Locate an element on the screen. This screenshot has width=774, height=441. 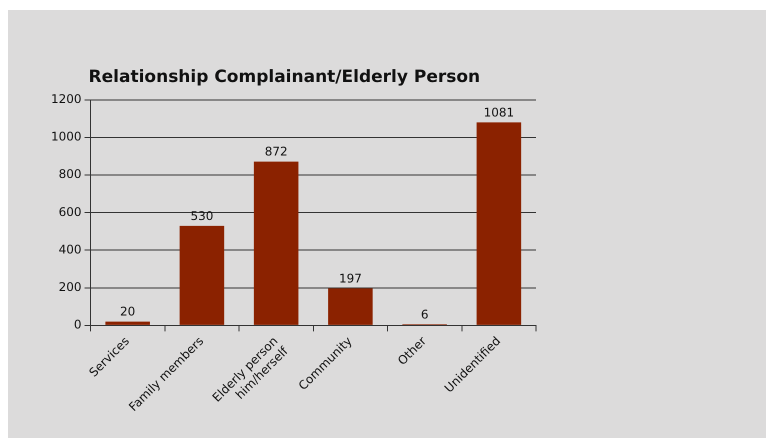
data-label: 530 is located at coordinates (202, 215).